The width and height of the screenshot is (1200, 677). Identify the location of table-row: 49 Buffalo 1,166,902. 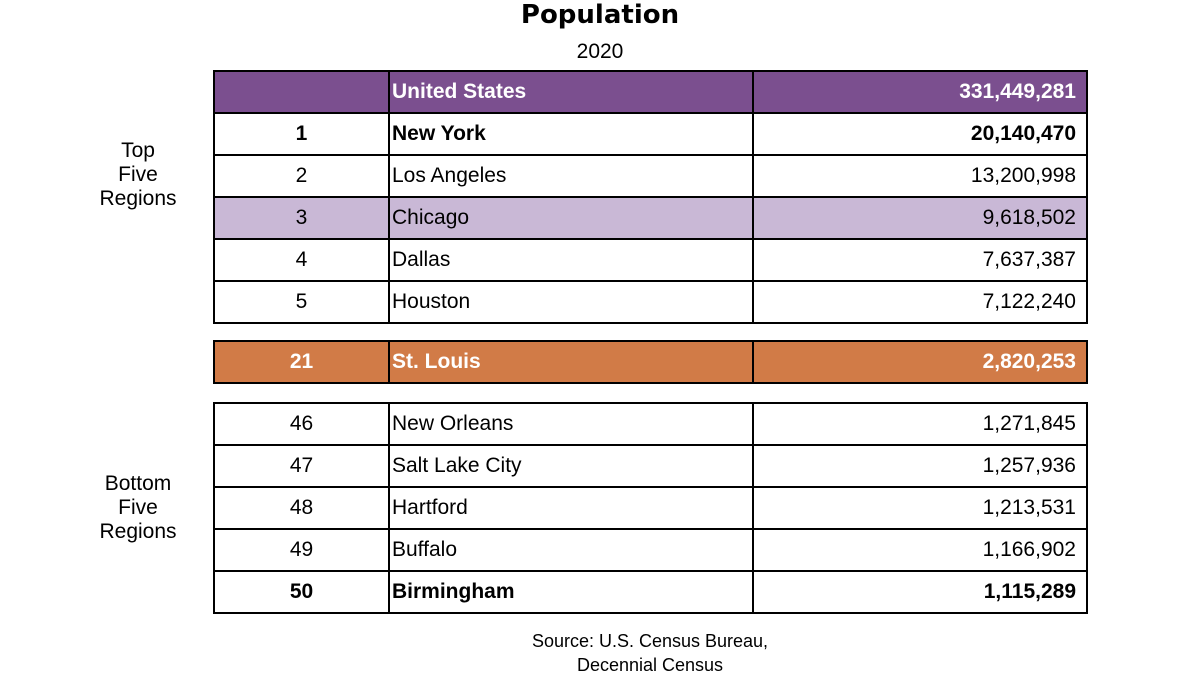
(650, 550).